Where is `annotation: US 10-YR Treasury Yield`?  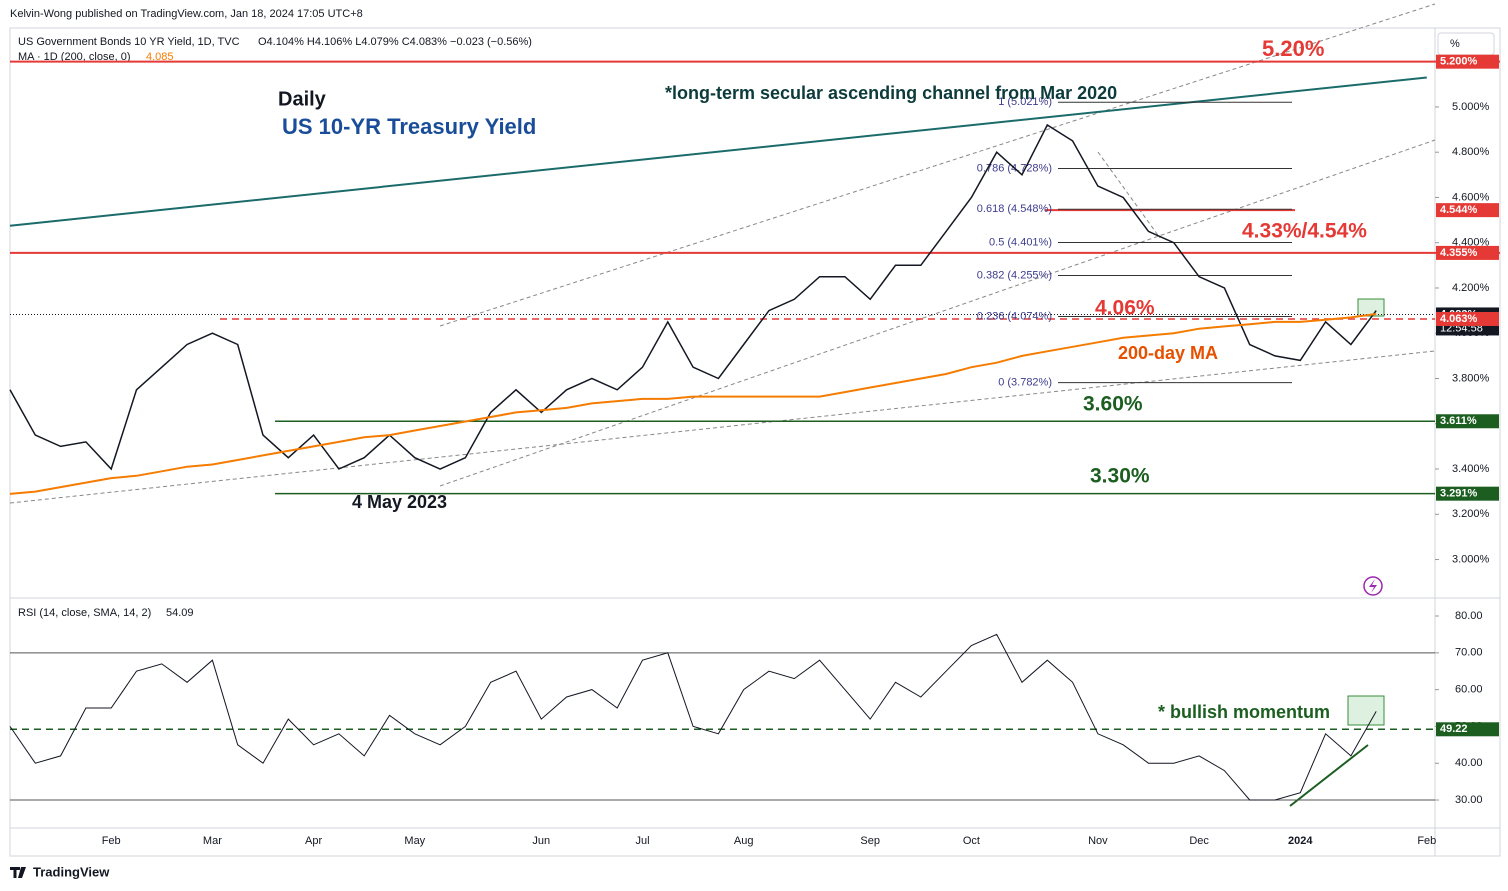
annotation: US 10-YR Treasury Yield is located at coordinates (409, 126).